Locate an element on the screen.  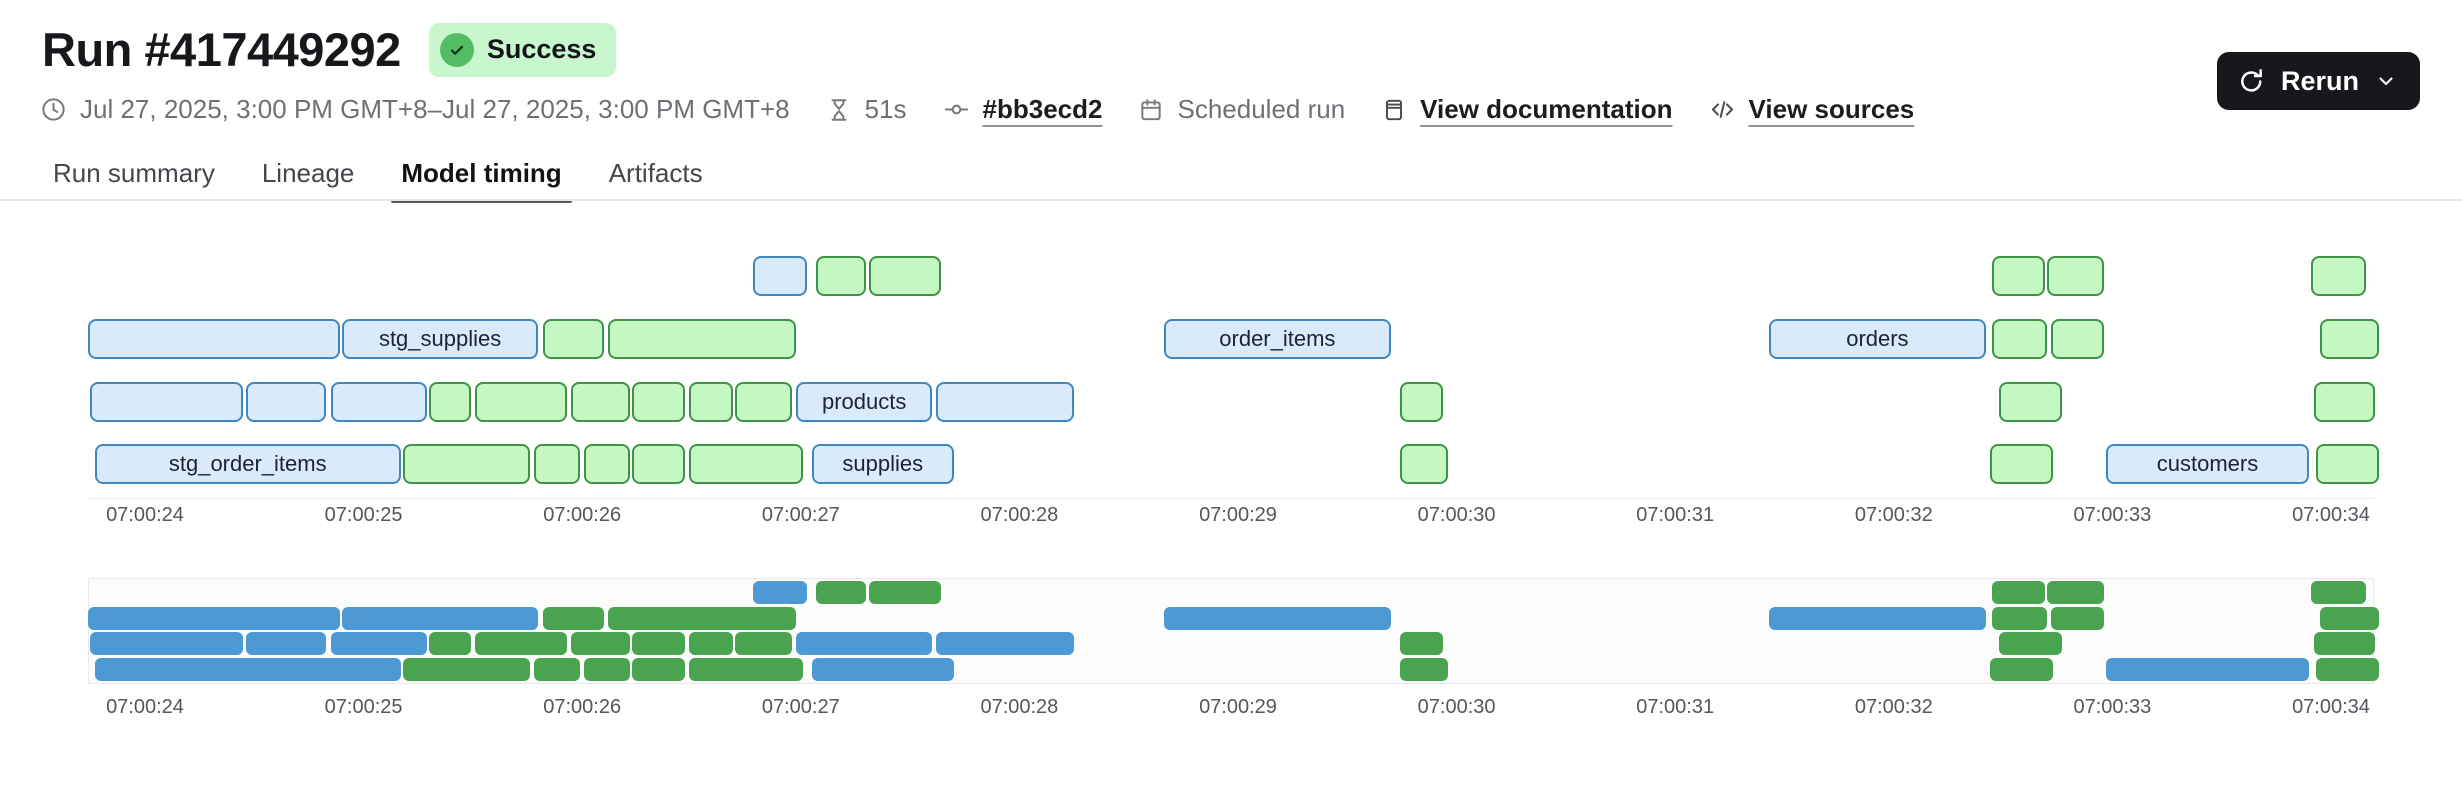
hourglass-icon is located at coordinates (839, 109).